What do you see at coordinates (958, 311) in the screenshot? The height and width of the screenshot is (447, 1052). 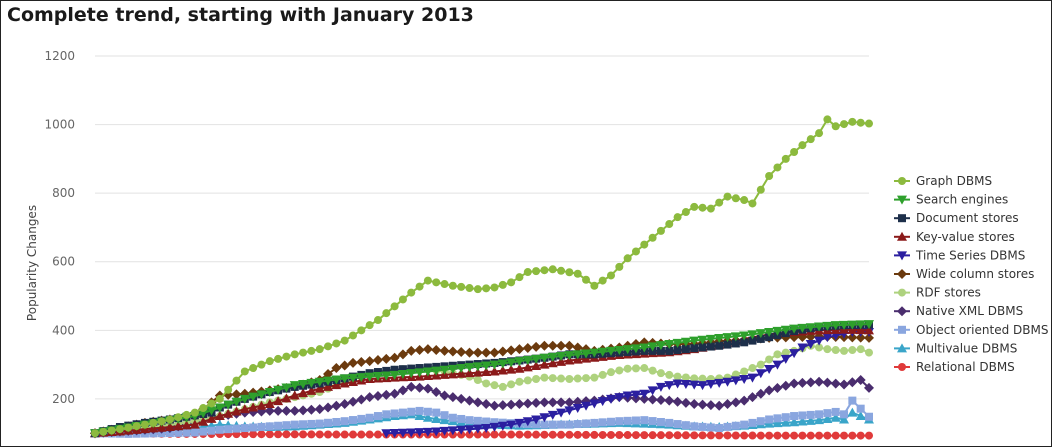 I see `legend-item: Native XML DBMS` at bounding box center [958, 311].